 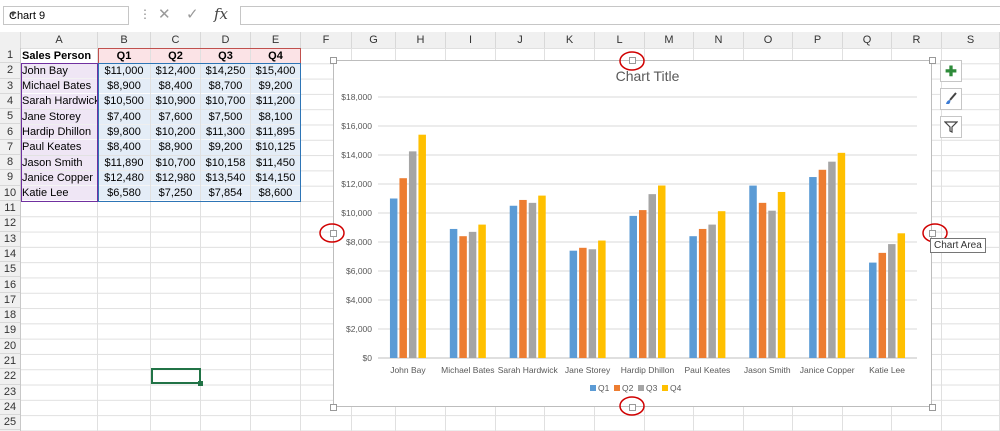 I want to click on column-header-l: L, so click(x=620, y=40).